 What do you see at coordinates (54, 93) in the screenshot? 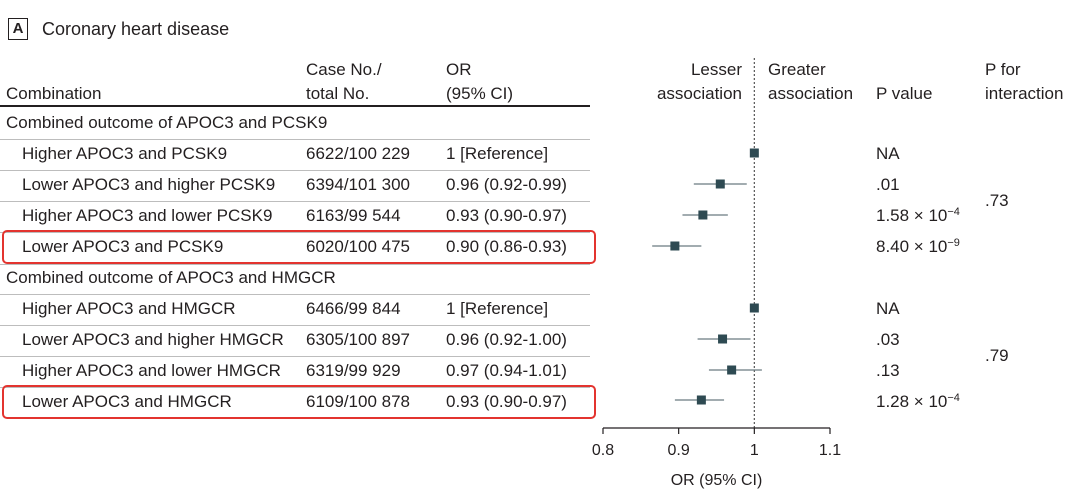
I see `header-combination: Combination` at bounding box center [54, 93].